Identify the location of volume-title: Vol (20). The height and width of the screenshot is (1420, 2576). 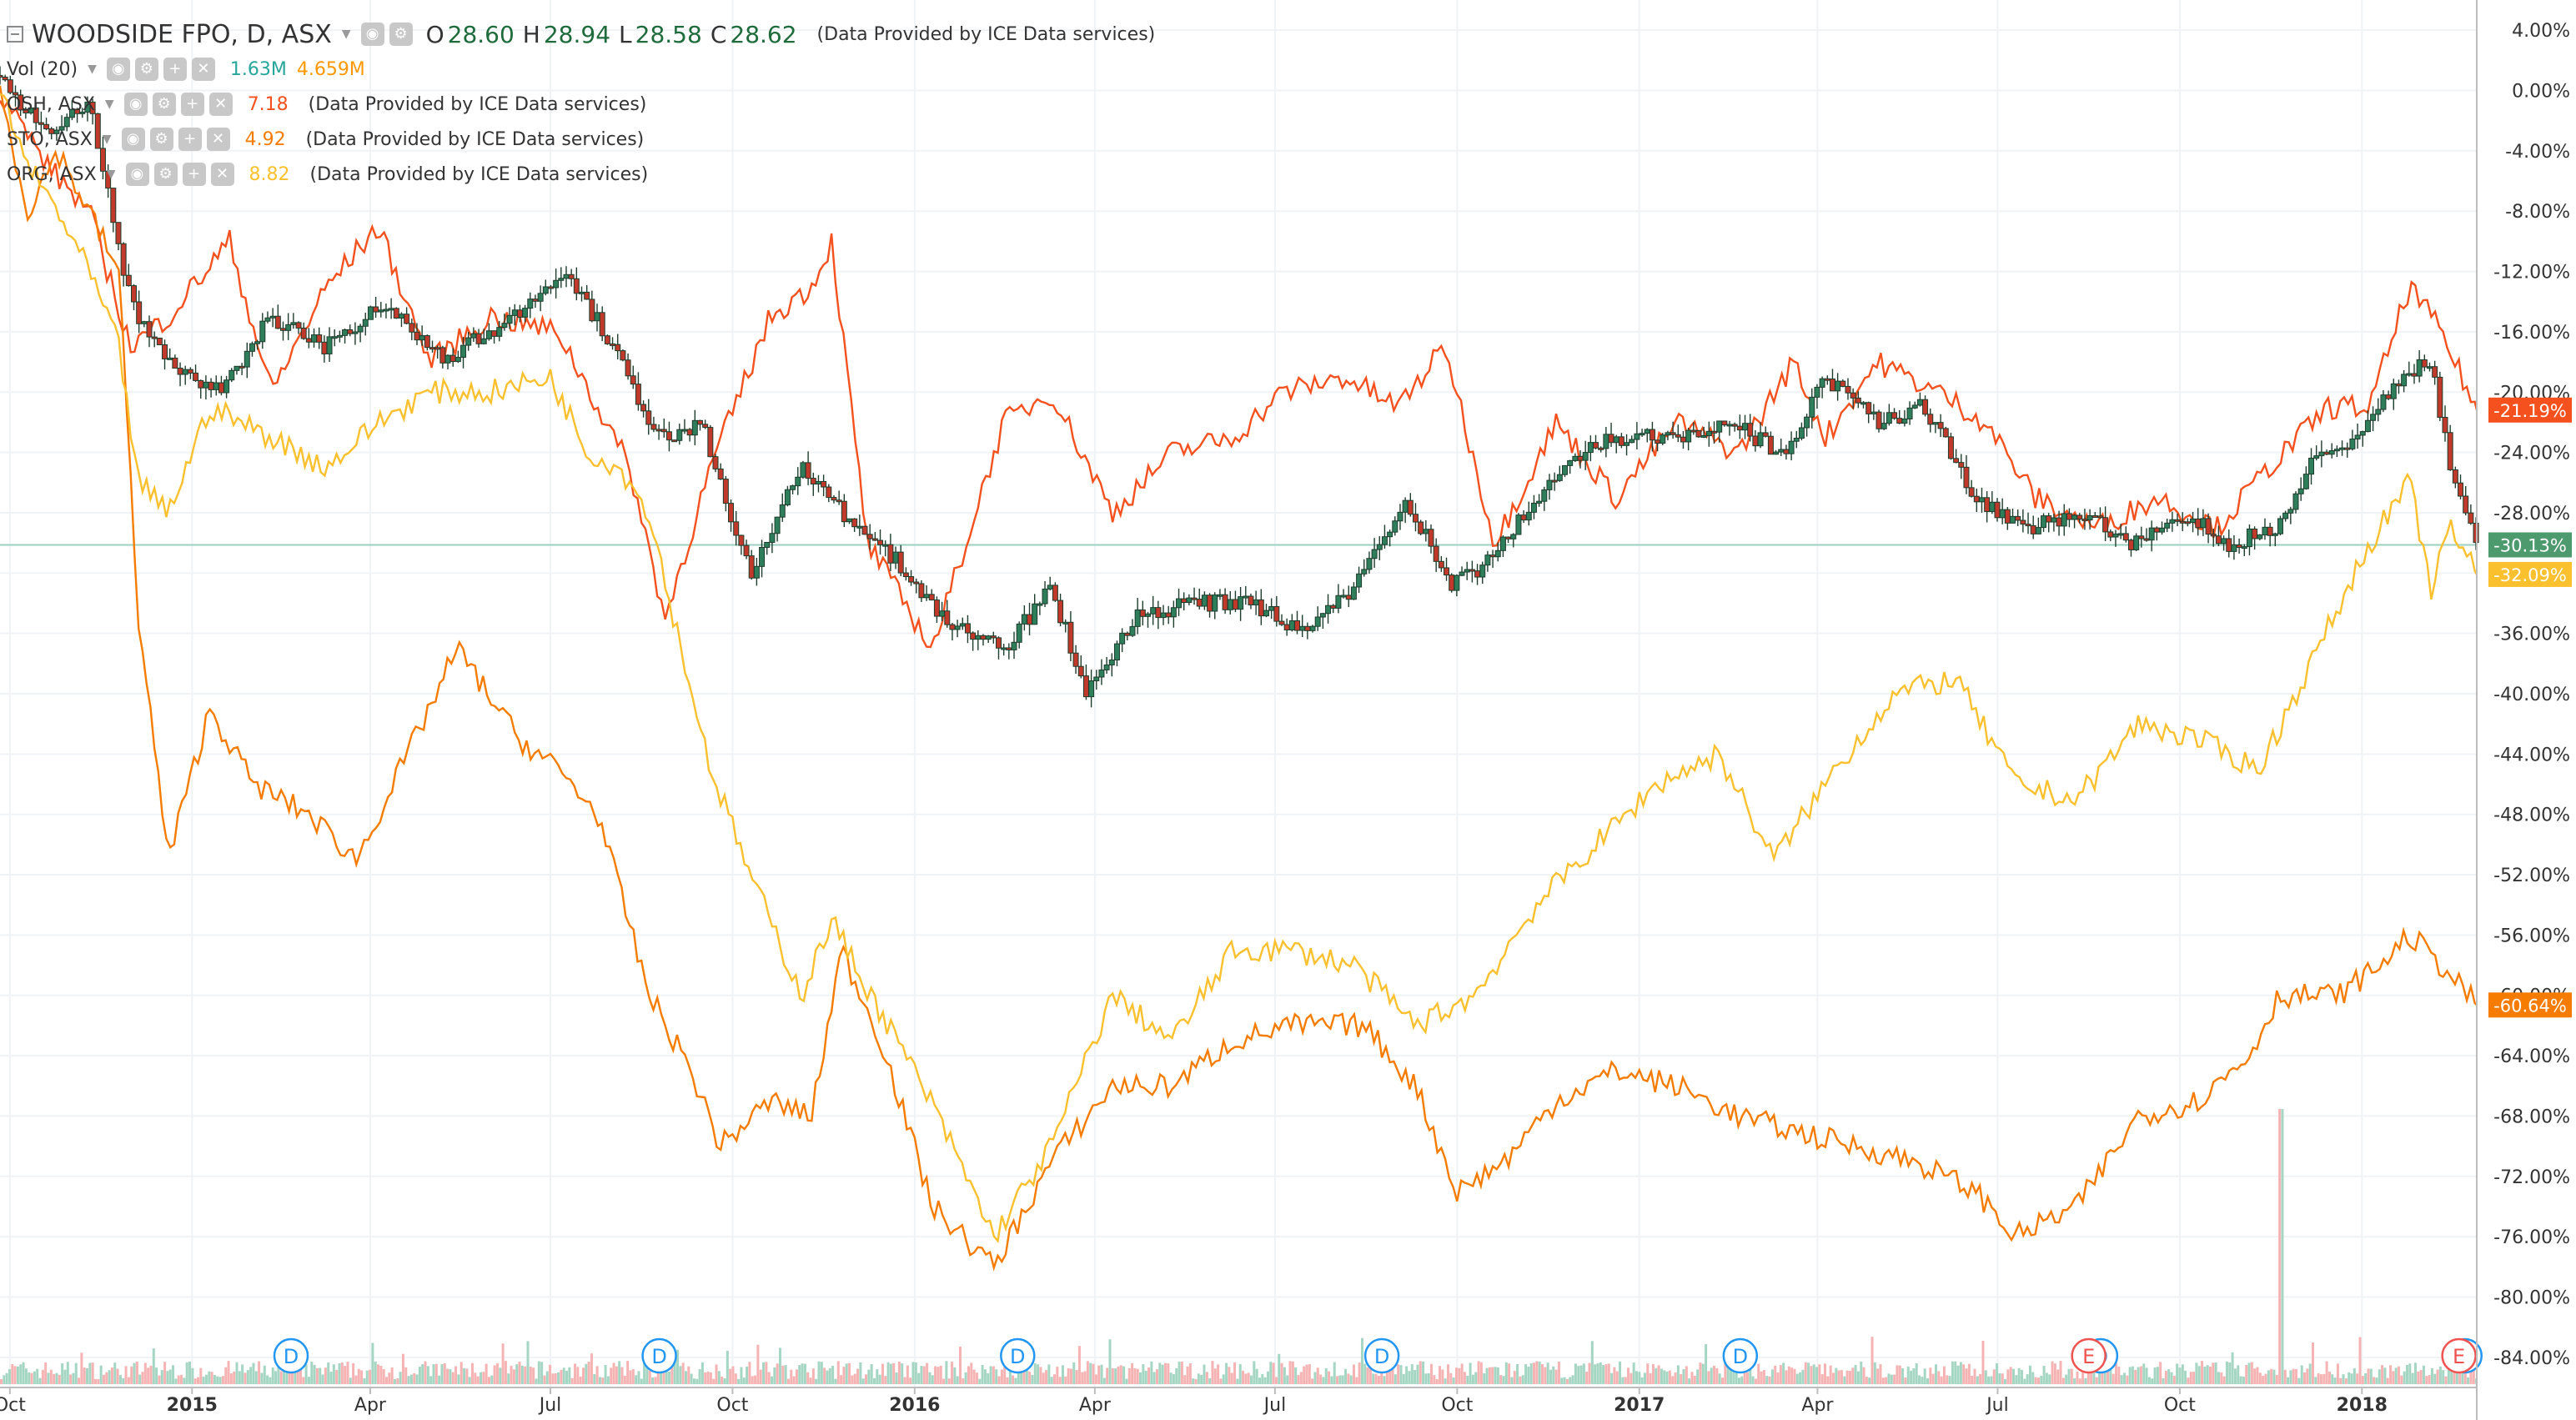
(42, 69).